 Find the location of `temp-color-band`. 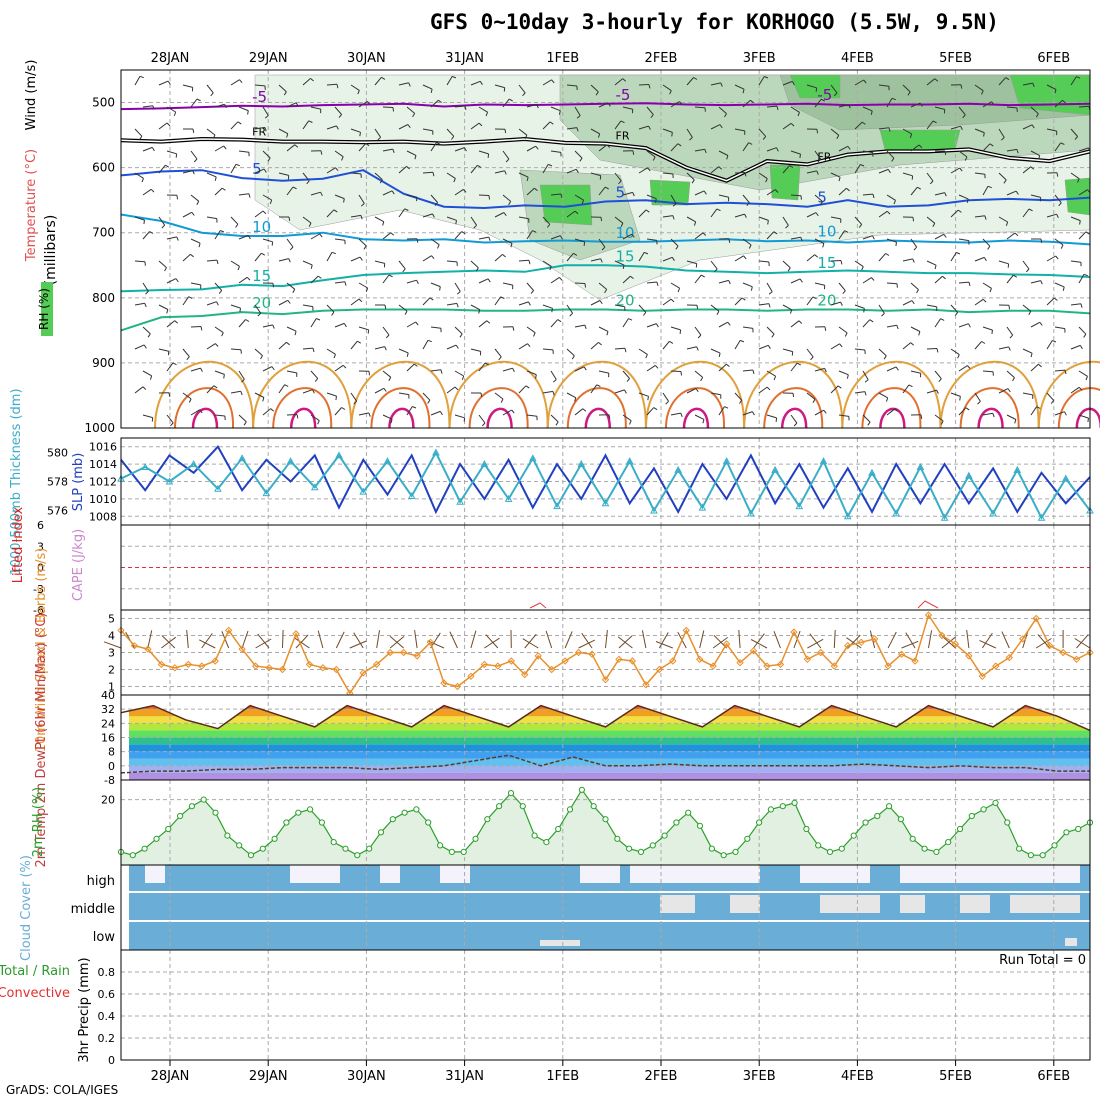

temp-color-band is located at coordinates (609, 727).